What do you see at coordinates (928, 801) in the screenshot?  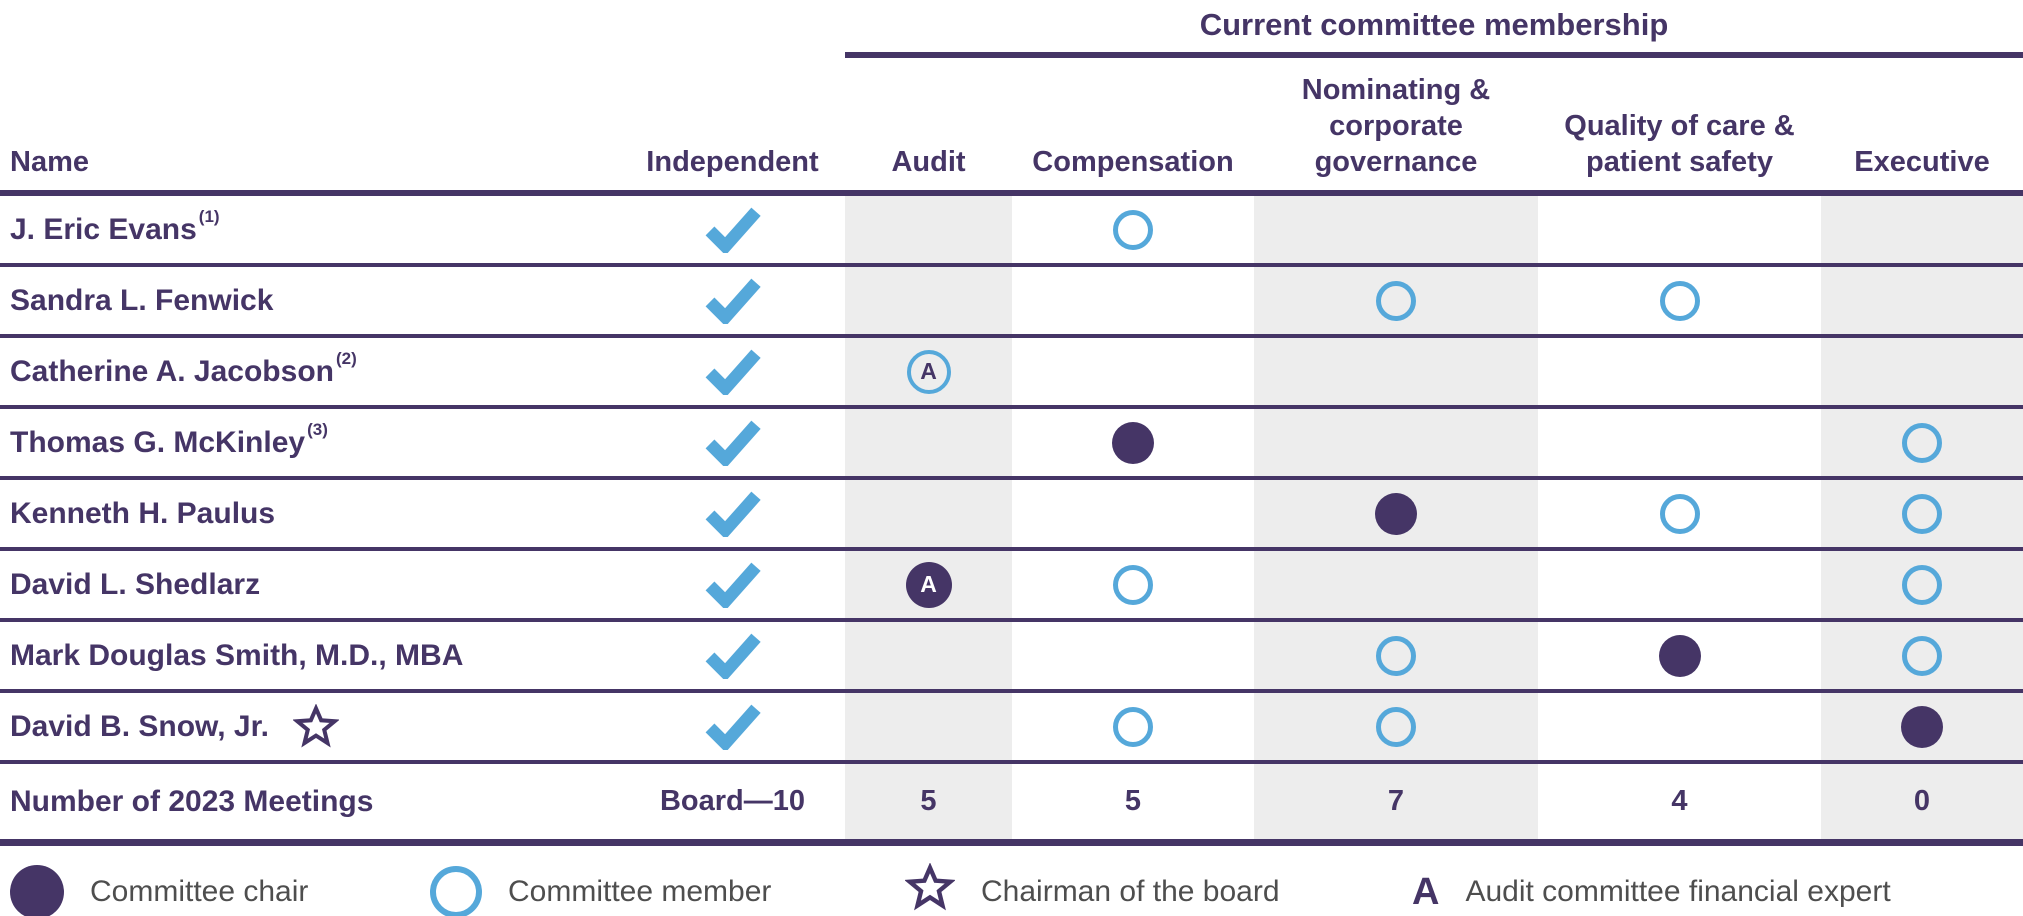 I see `meetings-audit-count: 5` at bounding box center [928, 801].